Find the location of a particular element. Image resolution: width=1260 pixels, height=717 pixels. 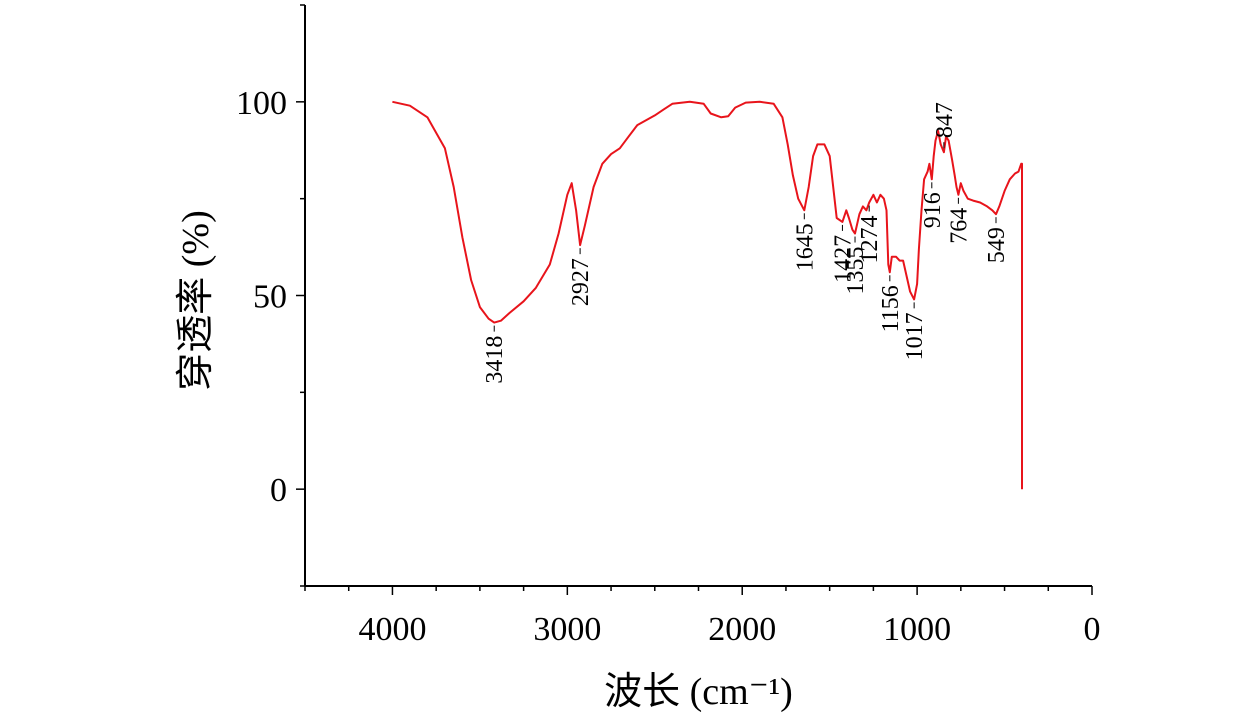

x-axis-title: 波长 (cm⁻¹) is located at coordinates (698, 692).